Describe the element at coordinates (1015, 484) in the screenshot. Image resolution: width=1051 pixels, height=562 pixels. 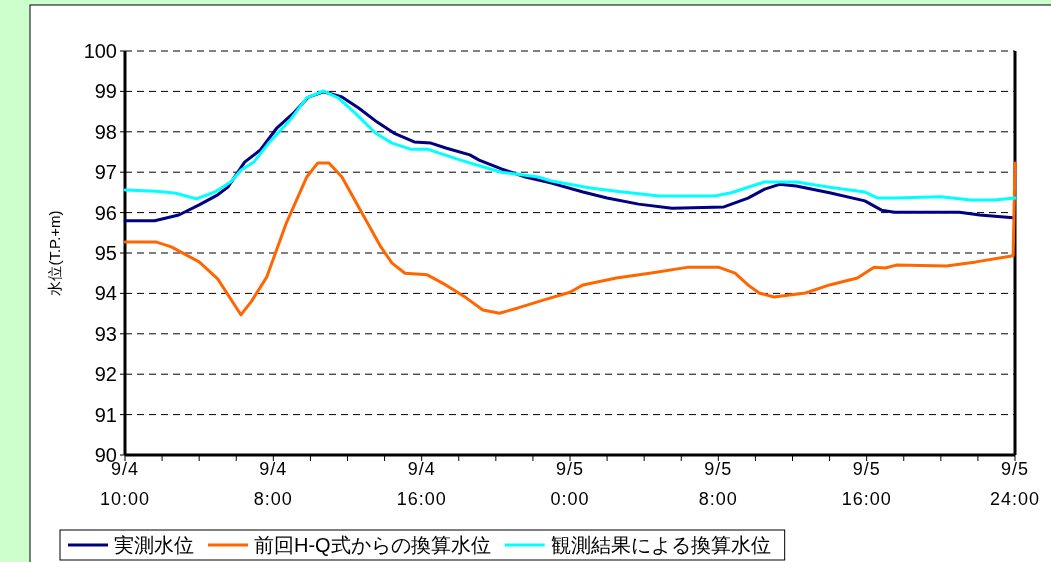
I see `x-tick-label: 9/5 24:00` at that location.